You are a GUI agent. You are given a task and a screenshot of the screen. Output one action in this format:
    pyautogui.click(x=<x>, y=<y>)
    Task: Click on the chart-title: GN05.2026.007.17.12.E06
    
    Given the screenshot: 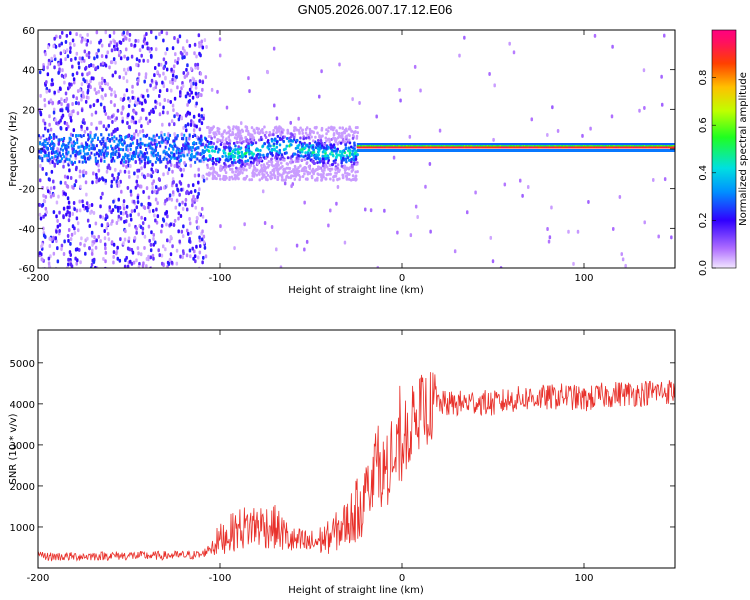 What is the action you would take?
    pyautogui.click(x=375, y=9)
    